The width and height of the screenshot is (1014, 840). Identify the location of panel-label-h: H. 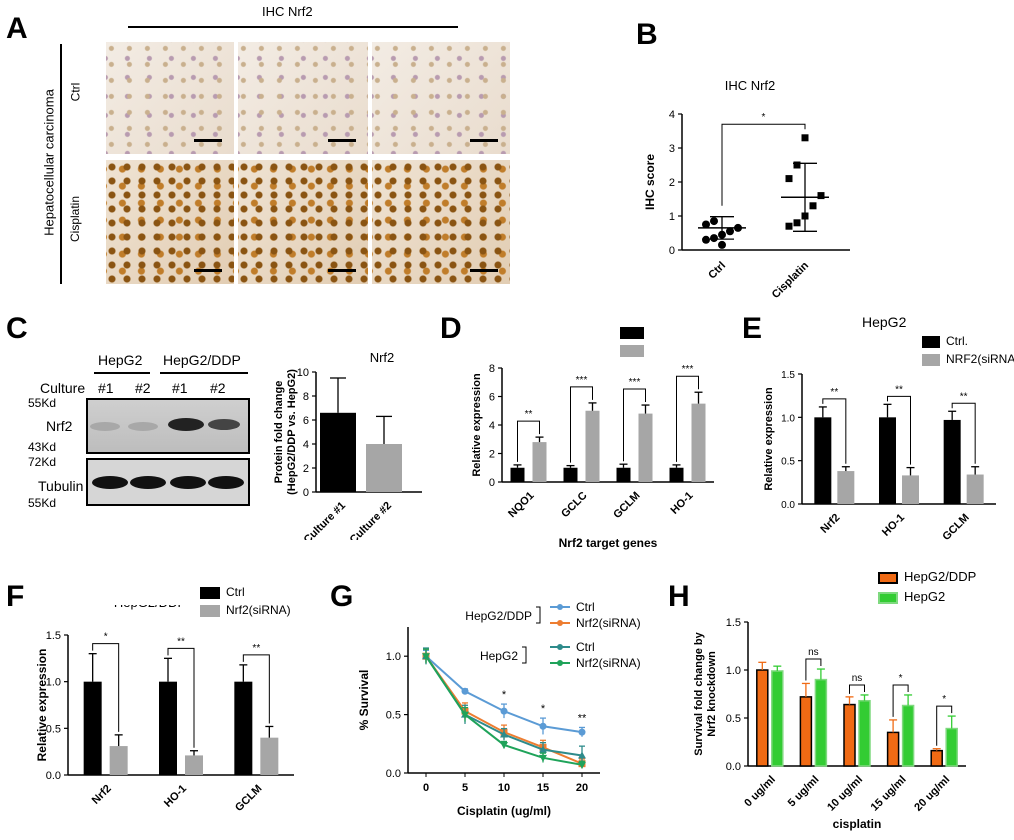
(679, 596).